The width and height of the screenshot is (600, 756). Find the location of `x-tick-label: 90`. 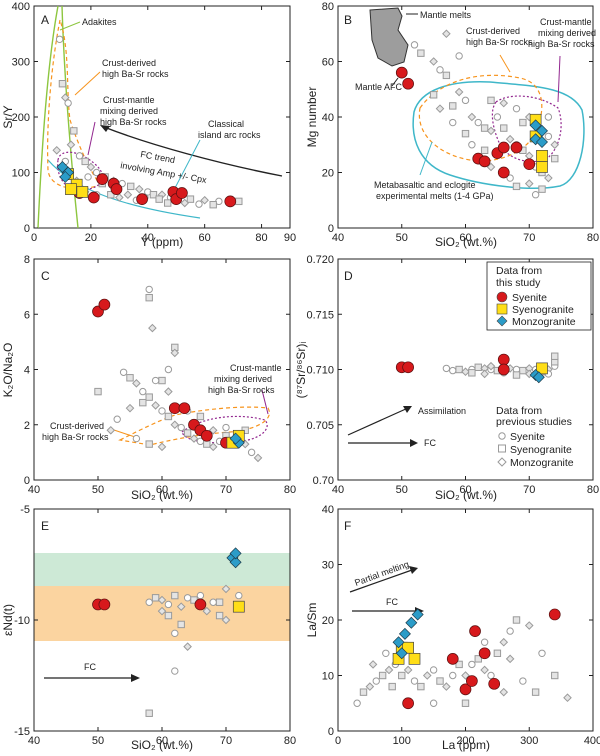

x-tick-label: 90 is located at coordinates (290, 238).